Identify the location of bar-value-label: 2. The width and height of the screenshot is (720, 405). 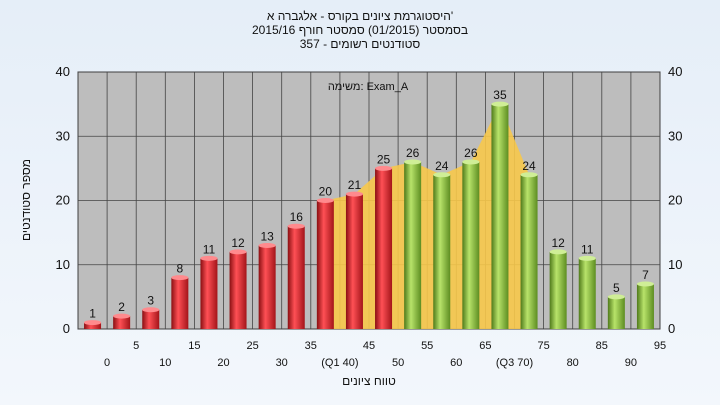
(121, 307).